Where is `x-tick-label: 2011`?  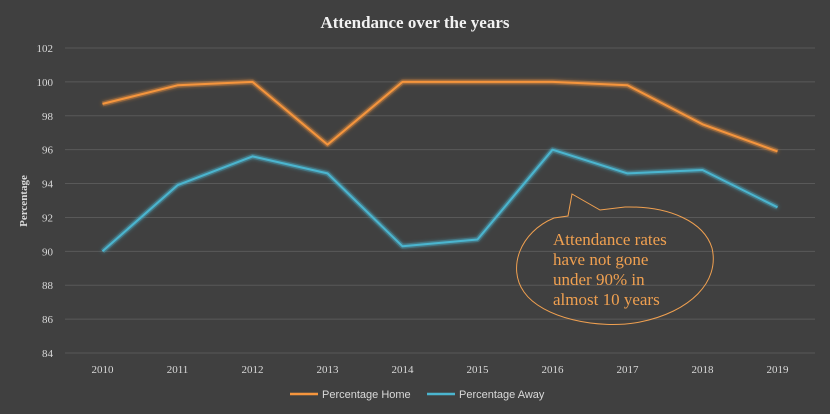 x-tick-label: 2011 is located at coordinates (178, 370).